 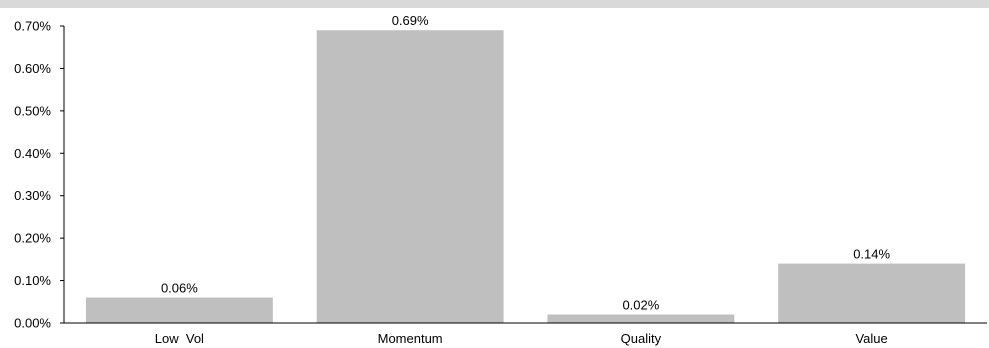 I want to click on y-tick-label: 0.40%, so click(x=32, y=153).